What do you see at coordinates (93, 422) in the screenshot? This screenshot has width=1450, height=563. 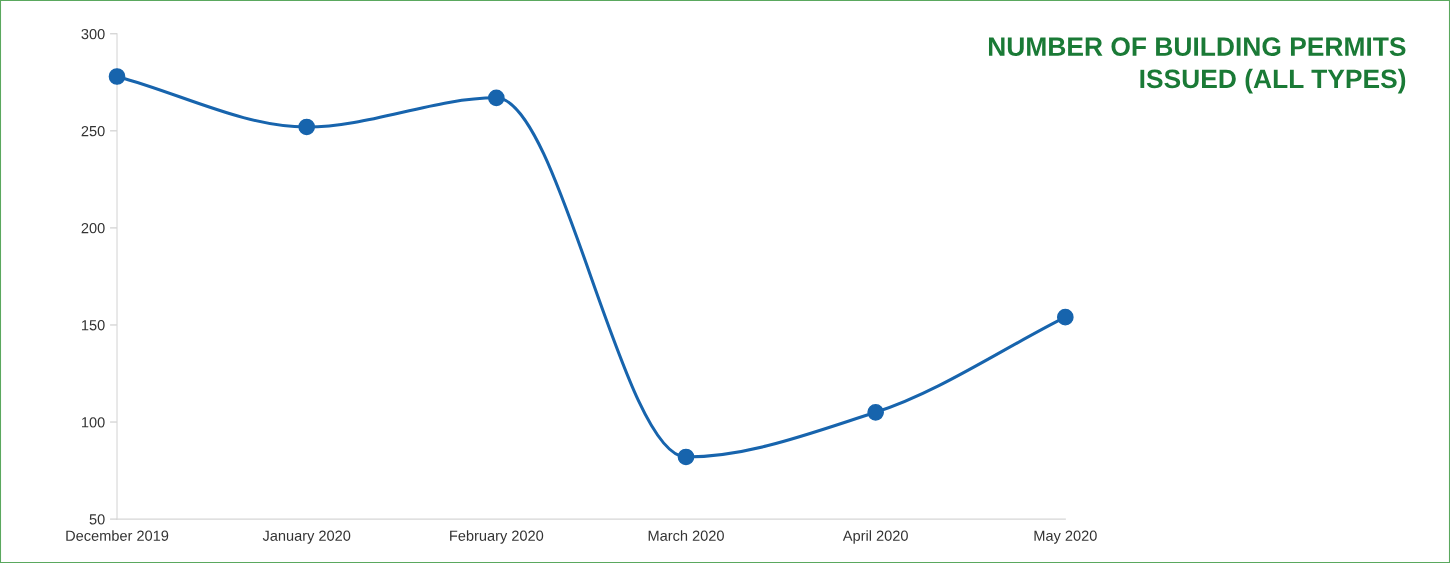 I see `y-tick-label: 100` at bounding box center [93, 422].